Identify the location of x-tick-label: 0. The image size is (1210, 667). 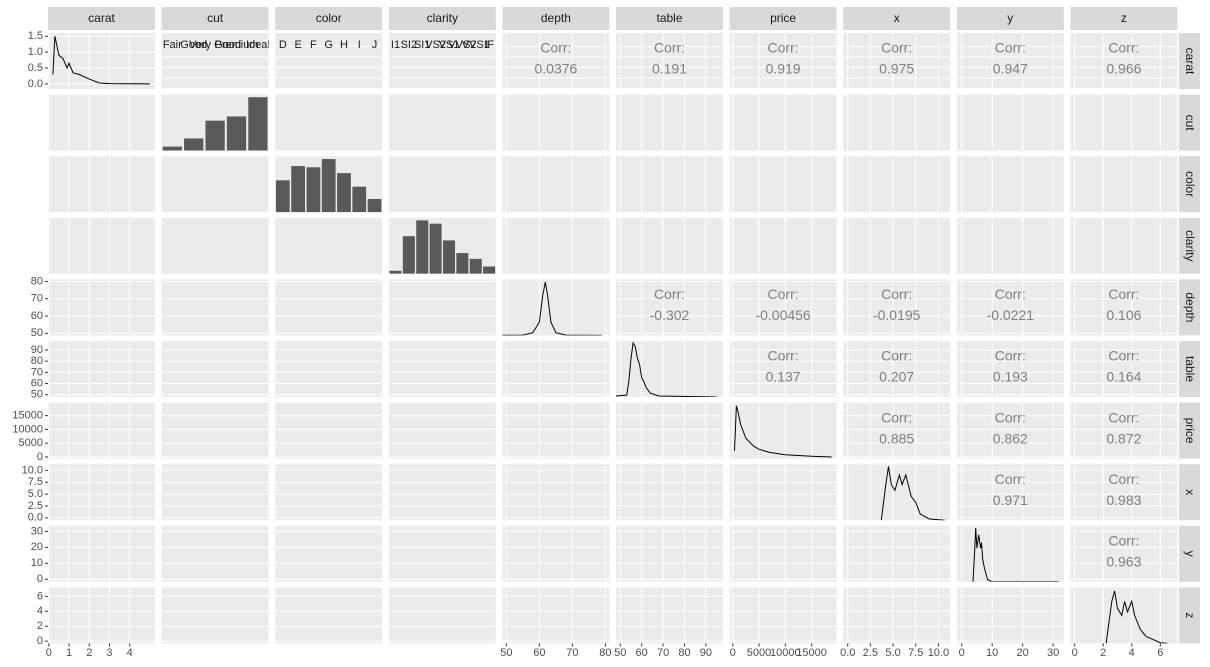
(49, 653).